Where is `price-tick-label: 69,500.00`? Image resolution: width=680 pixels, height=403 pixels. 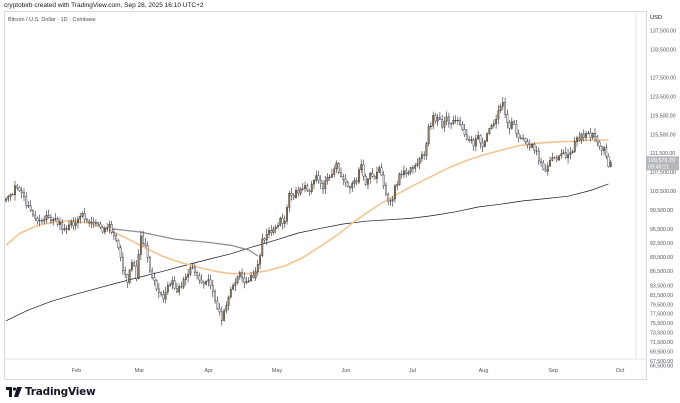 price-tick-label: 69,500.00 is located at coordinates (661, 352).